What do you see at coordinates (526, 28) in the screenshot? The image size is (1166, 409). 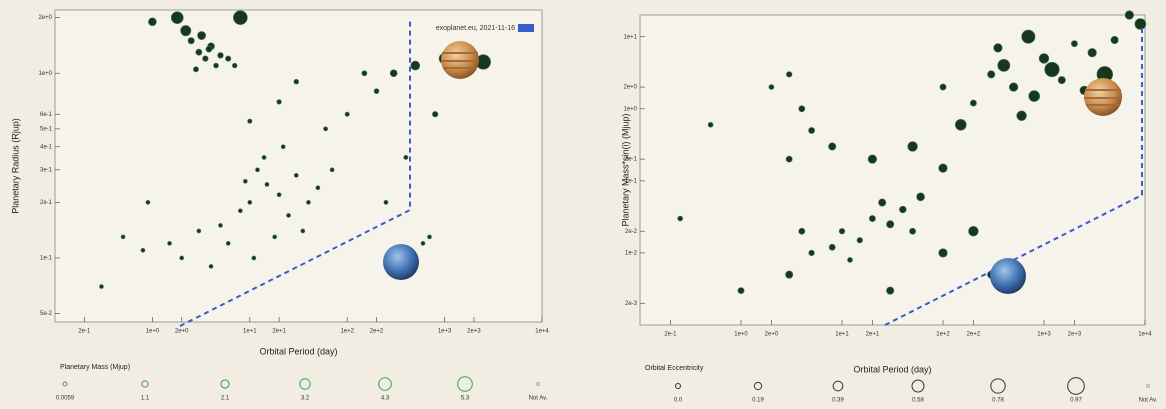 I see `logo-box` at bounding box center [526, 28].